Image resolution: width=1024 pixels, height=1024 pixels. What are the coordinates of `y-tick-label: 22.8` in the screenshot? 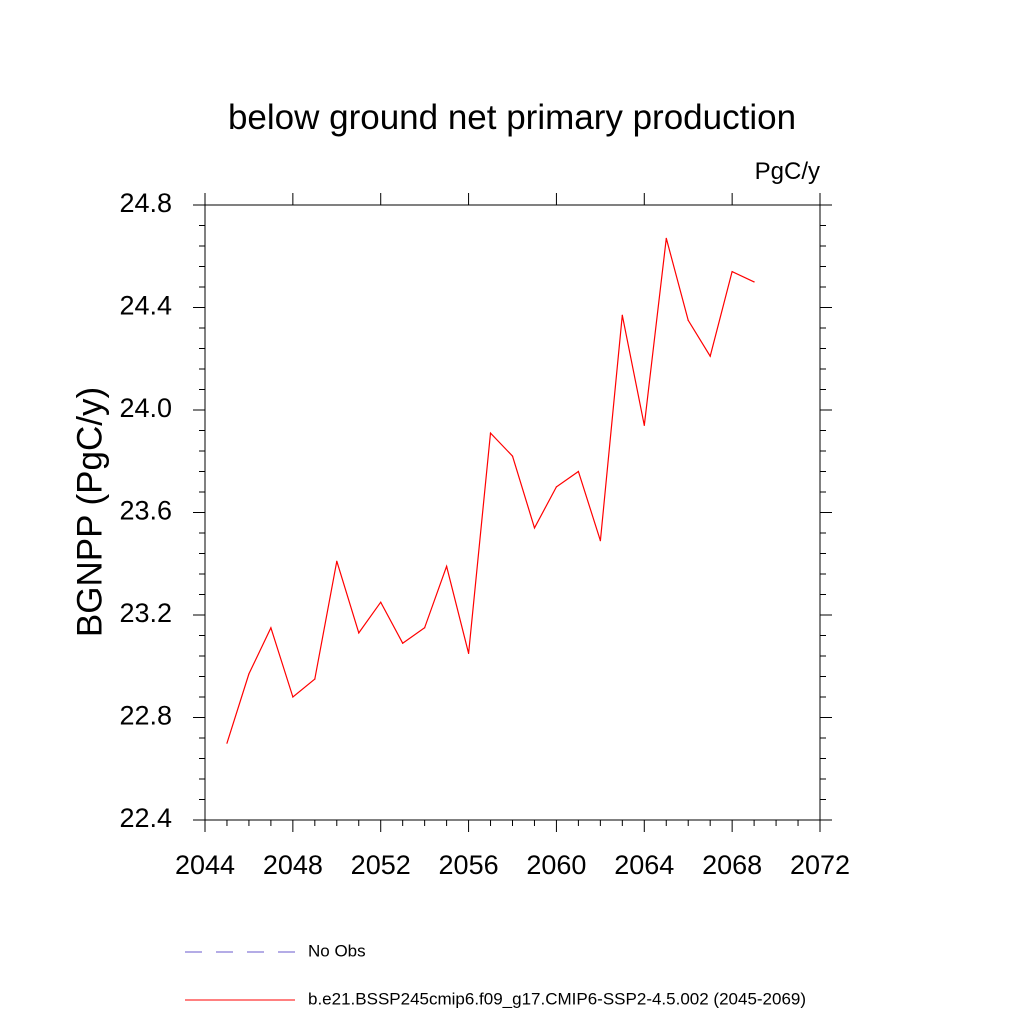 It's located at (145, 716).